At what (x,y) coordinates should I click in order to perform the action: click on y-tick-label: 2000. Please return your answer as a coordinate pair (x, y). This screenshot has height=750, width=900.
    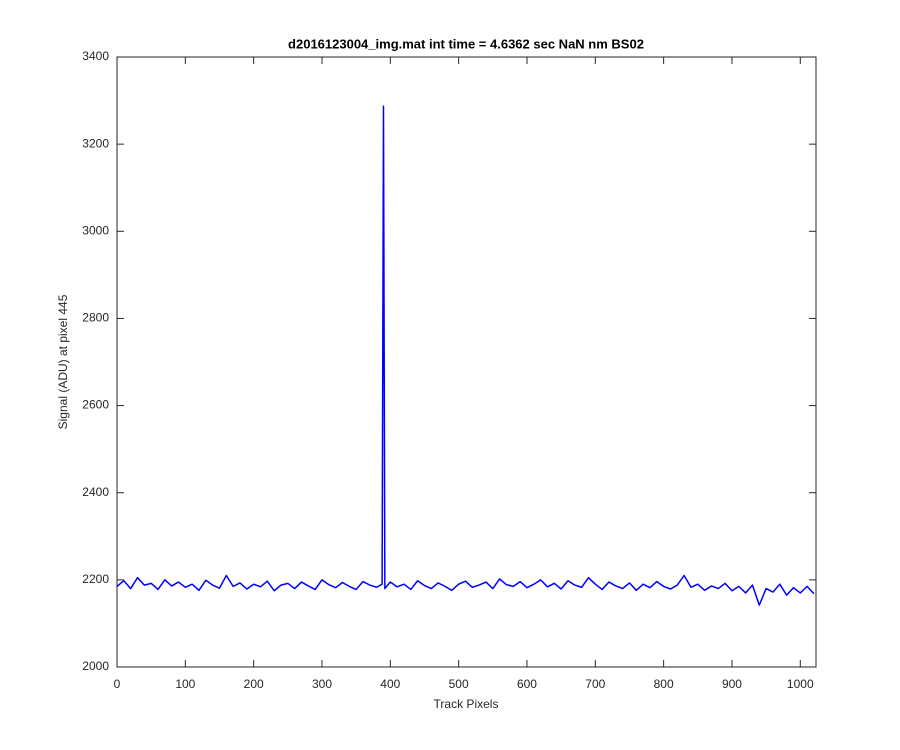
    Looking at the image, I should click on (95, 666).